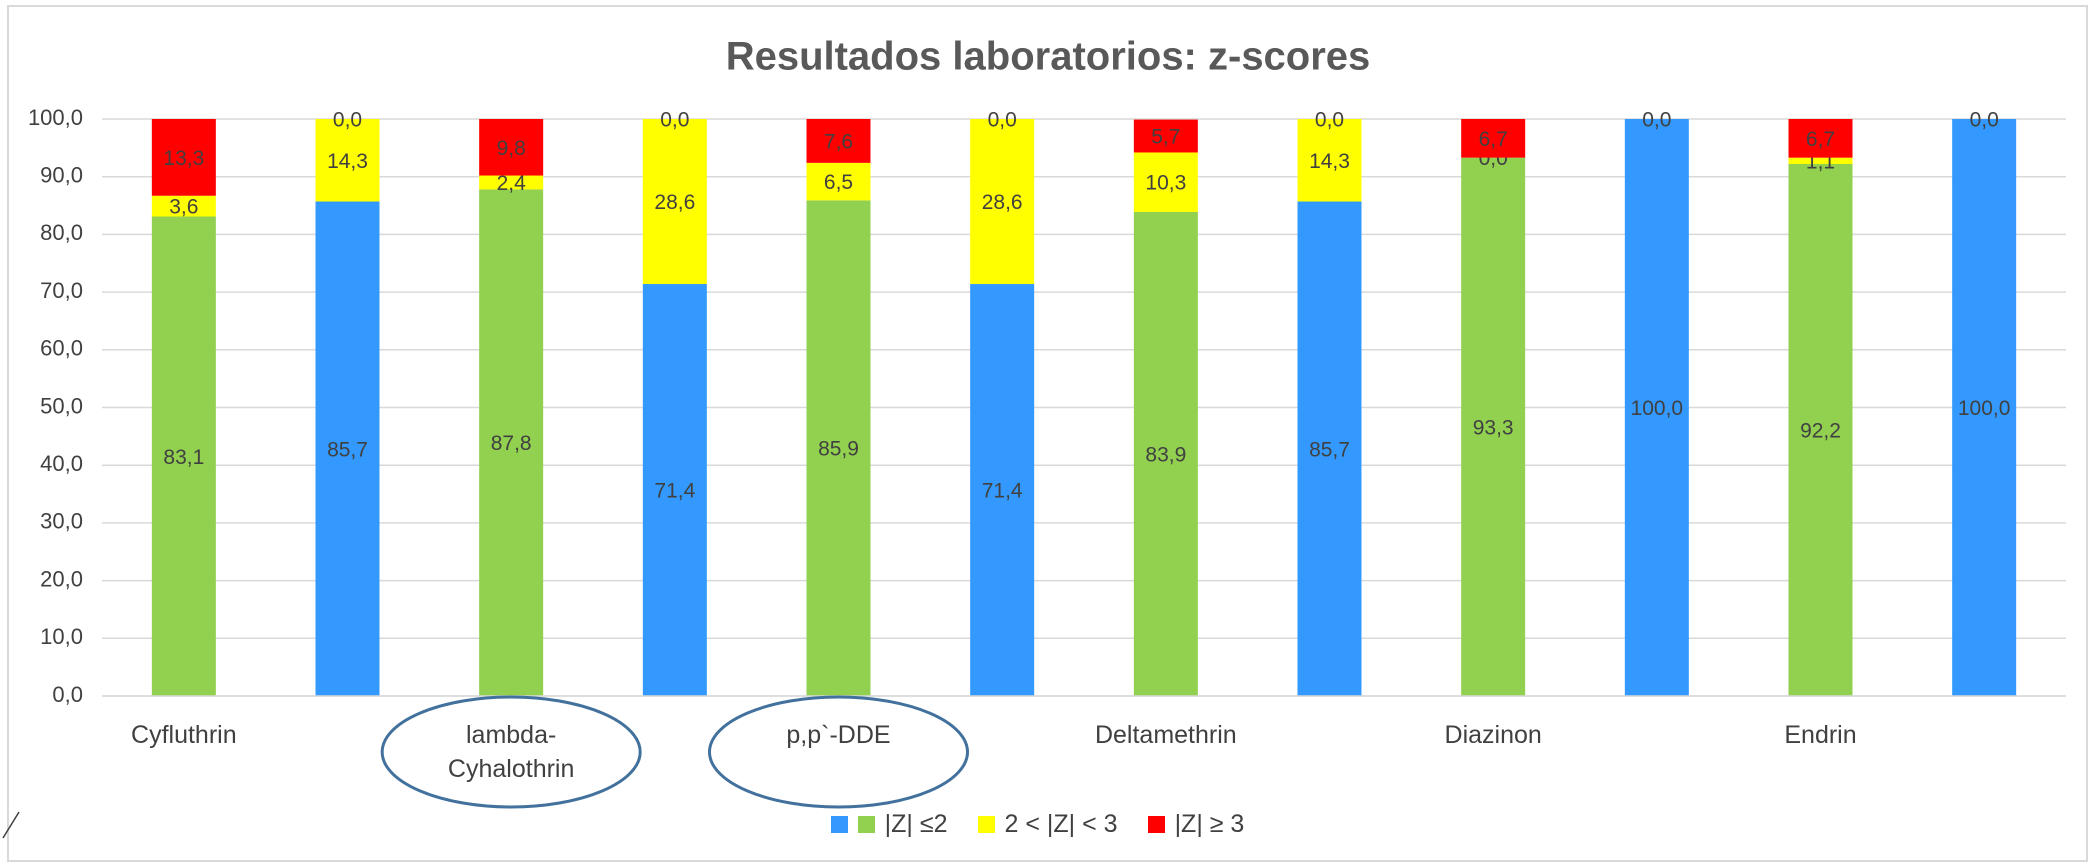 This screenshot has width=2095, height=868. I want to click on legend-slash-line, so click(11, 825).